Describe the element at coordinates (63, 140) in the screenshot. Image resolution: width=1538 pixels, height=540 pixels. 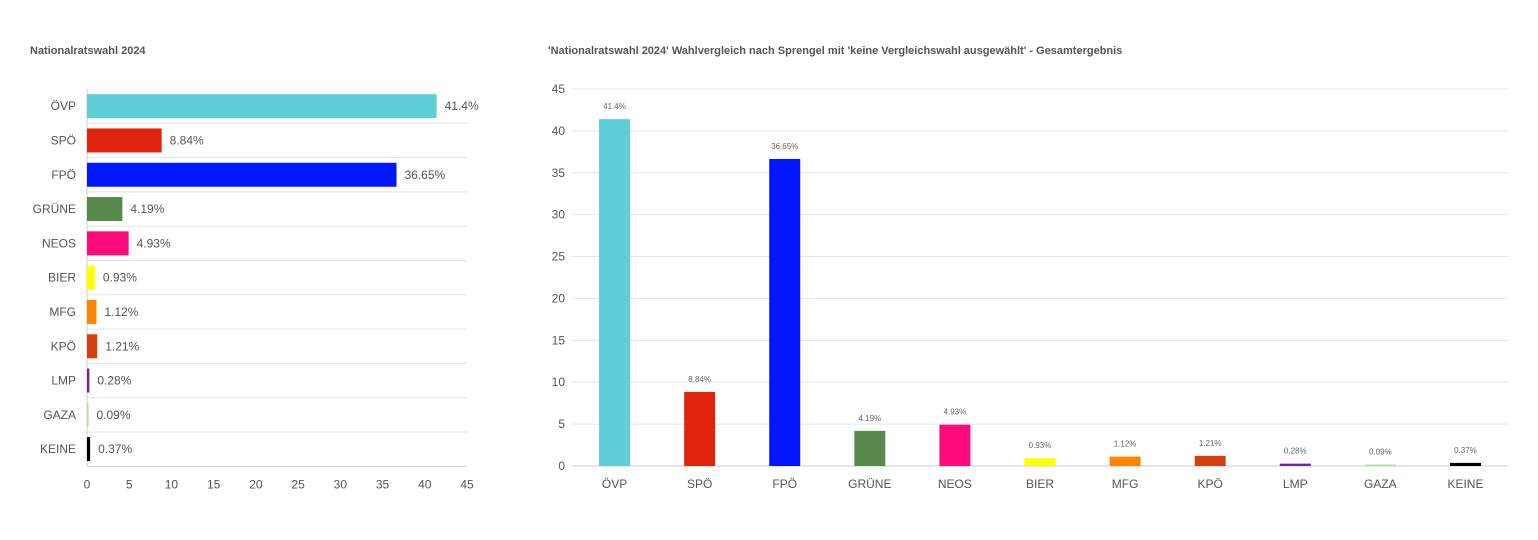
I see `category-label: SPÖ` at that location.